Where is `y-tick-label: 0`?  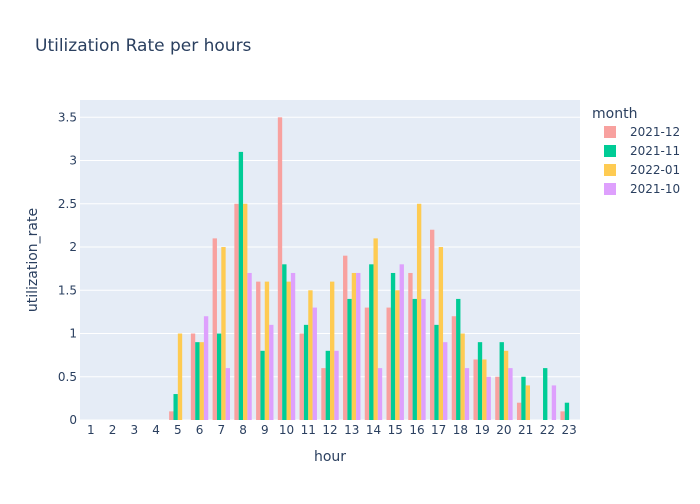 y-tick-label: 0 is located at coordinates (73, 420).